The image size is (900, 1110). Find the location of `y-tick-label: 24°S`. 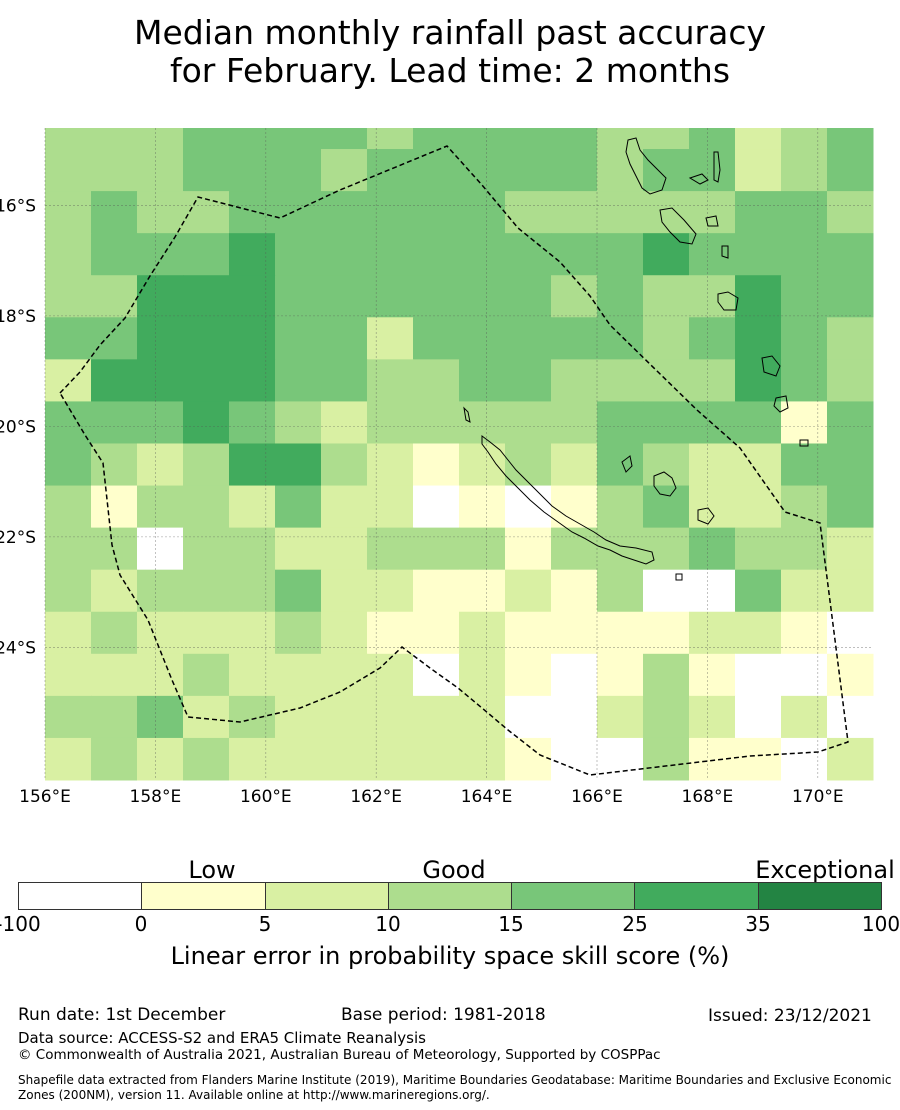

y-tick-label: 24°S is located at coordinates (18, 648).